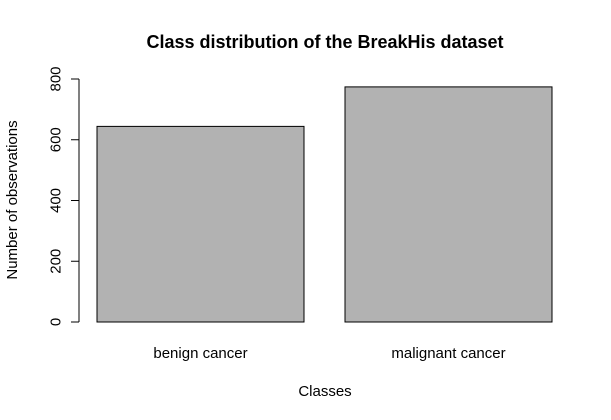 The width and height of the screenshot is (611, 420). Describe the element at coordinates (324, 391) in the screenshot. I see `x-axis-label: Classes` at that location.